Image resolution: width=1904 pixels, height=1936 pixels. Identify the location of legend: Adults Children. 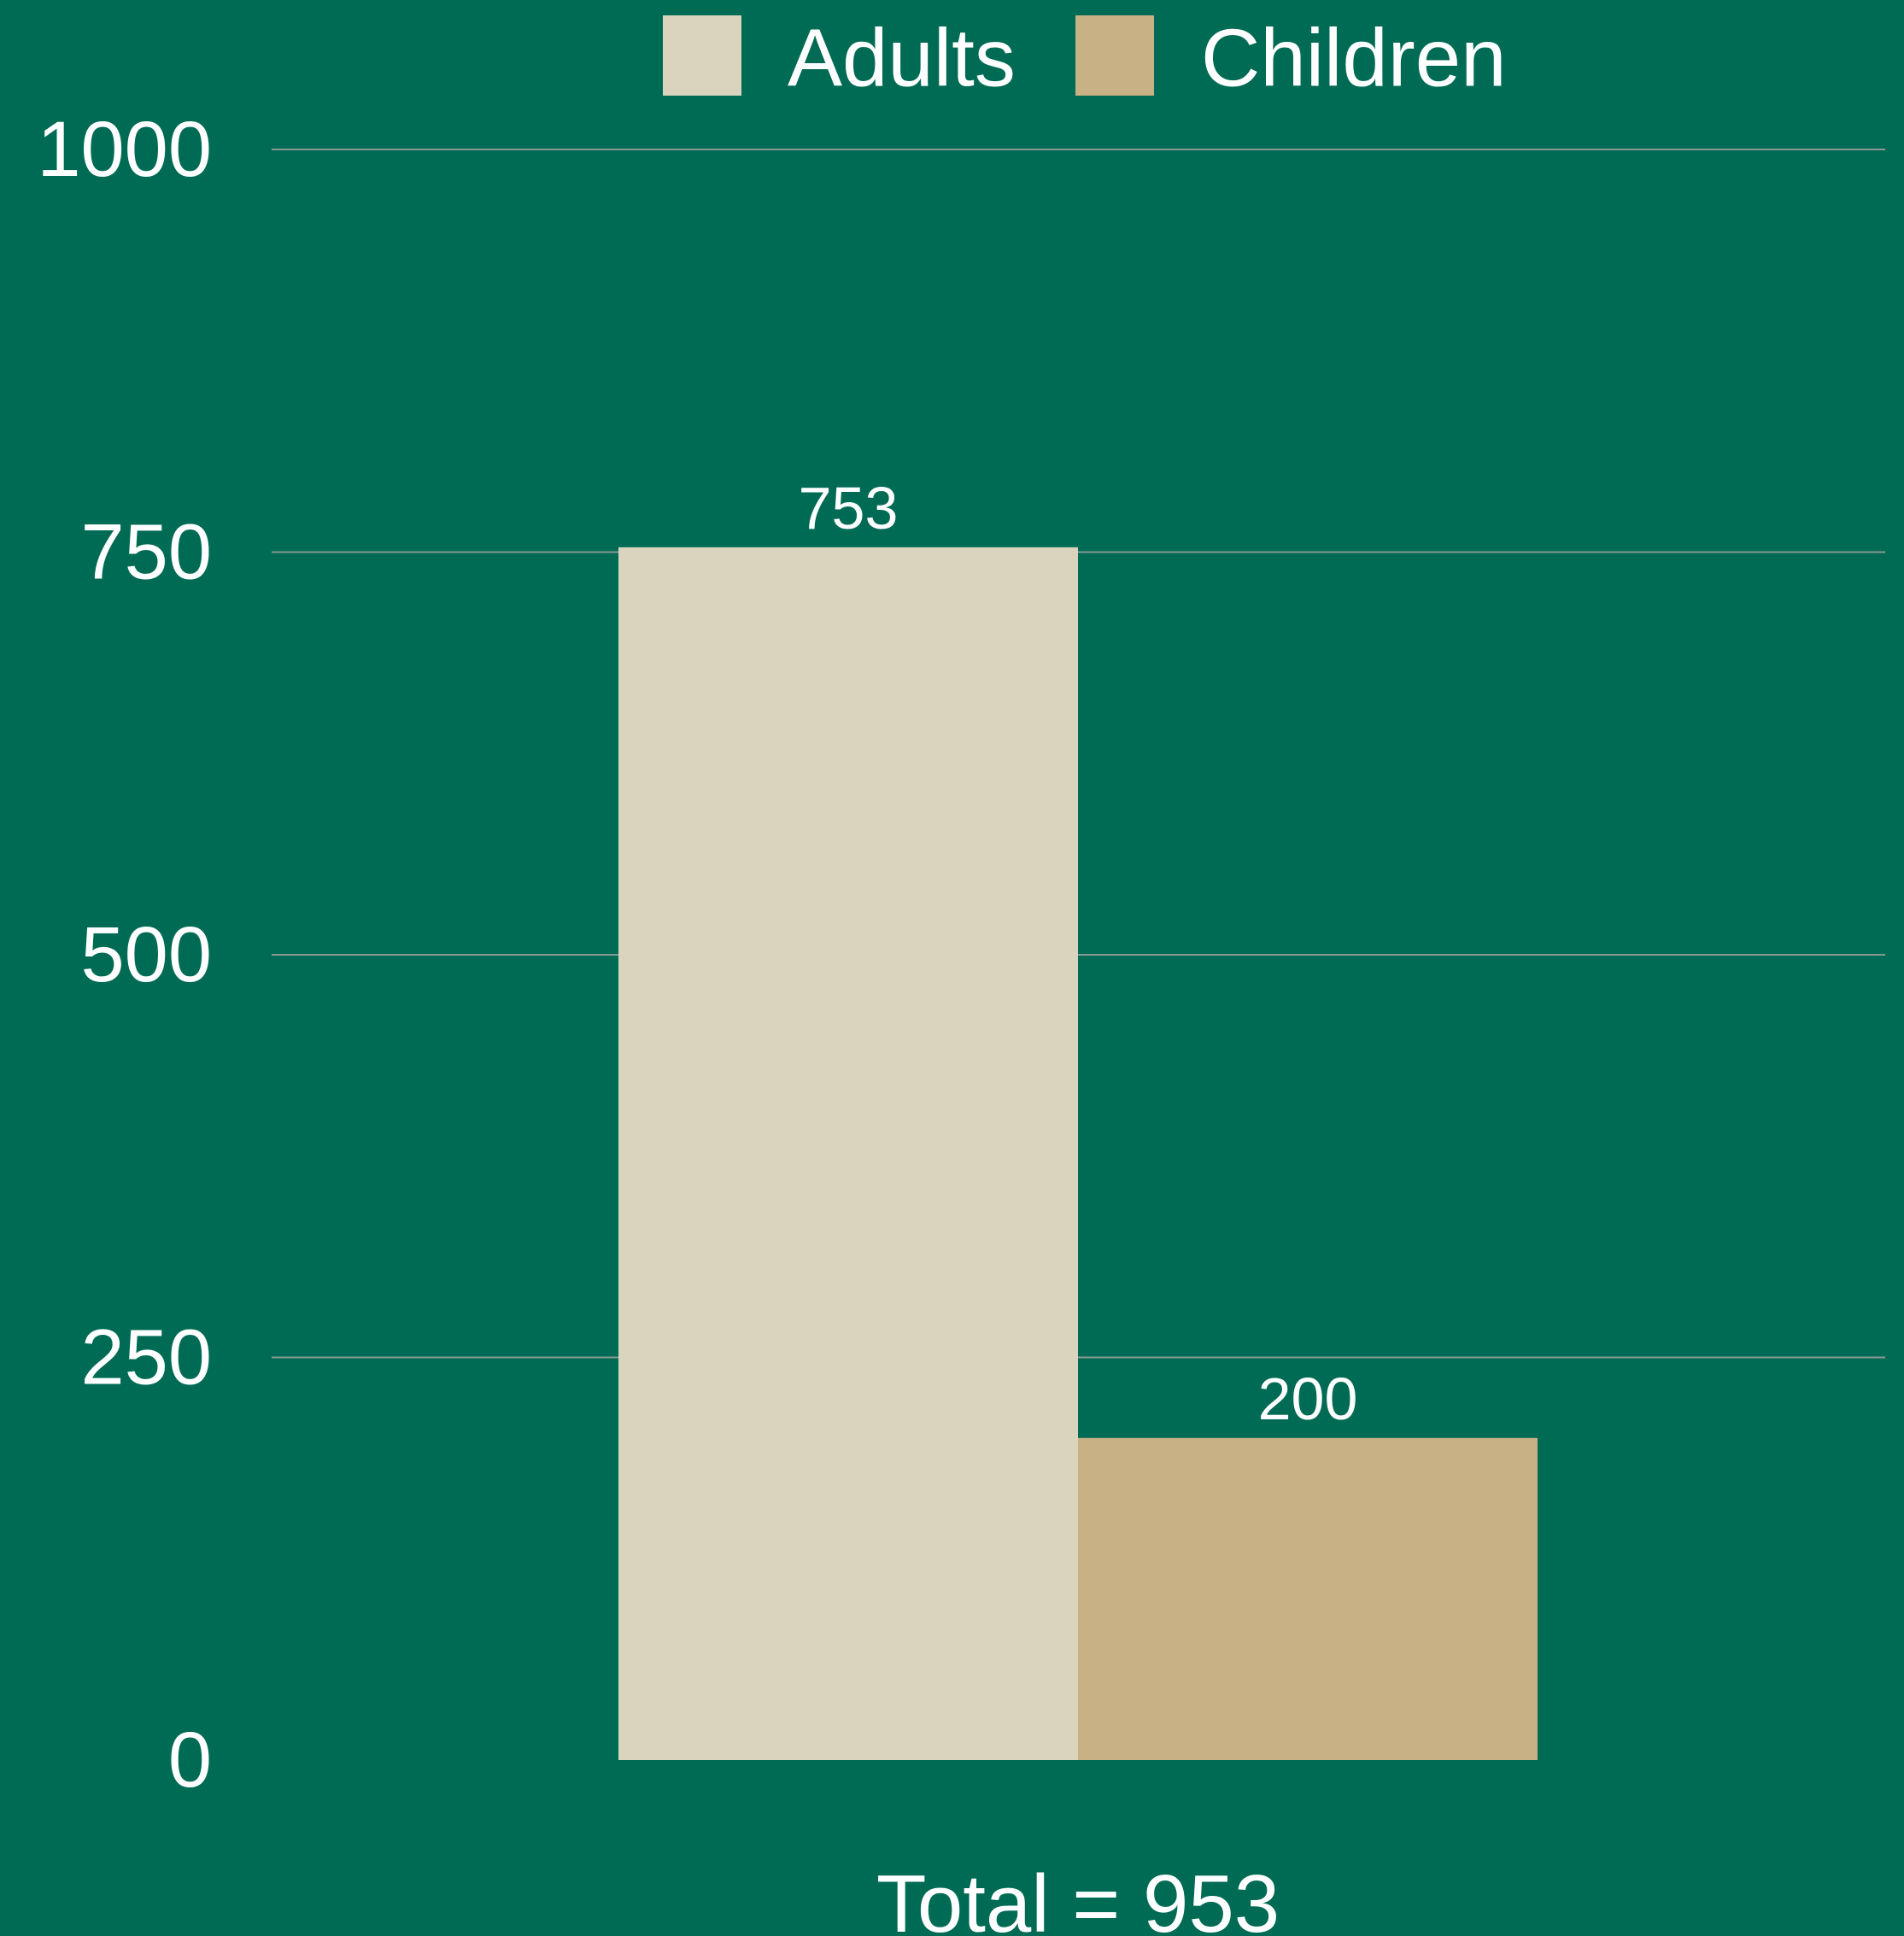
(1085, 59).